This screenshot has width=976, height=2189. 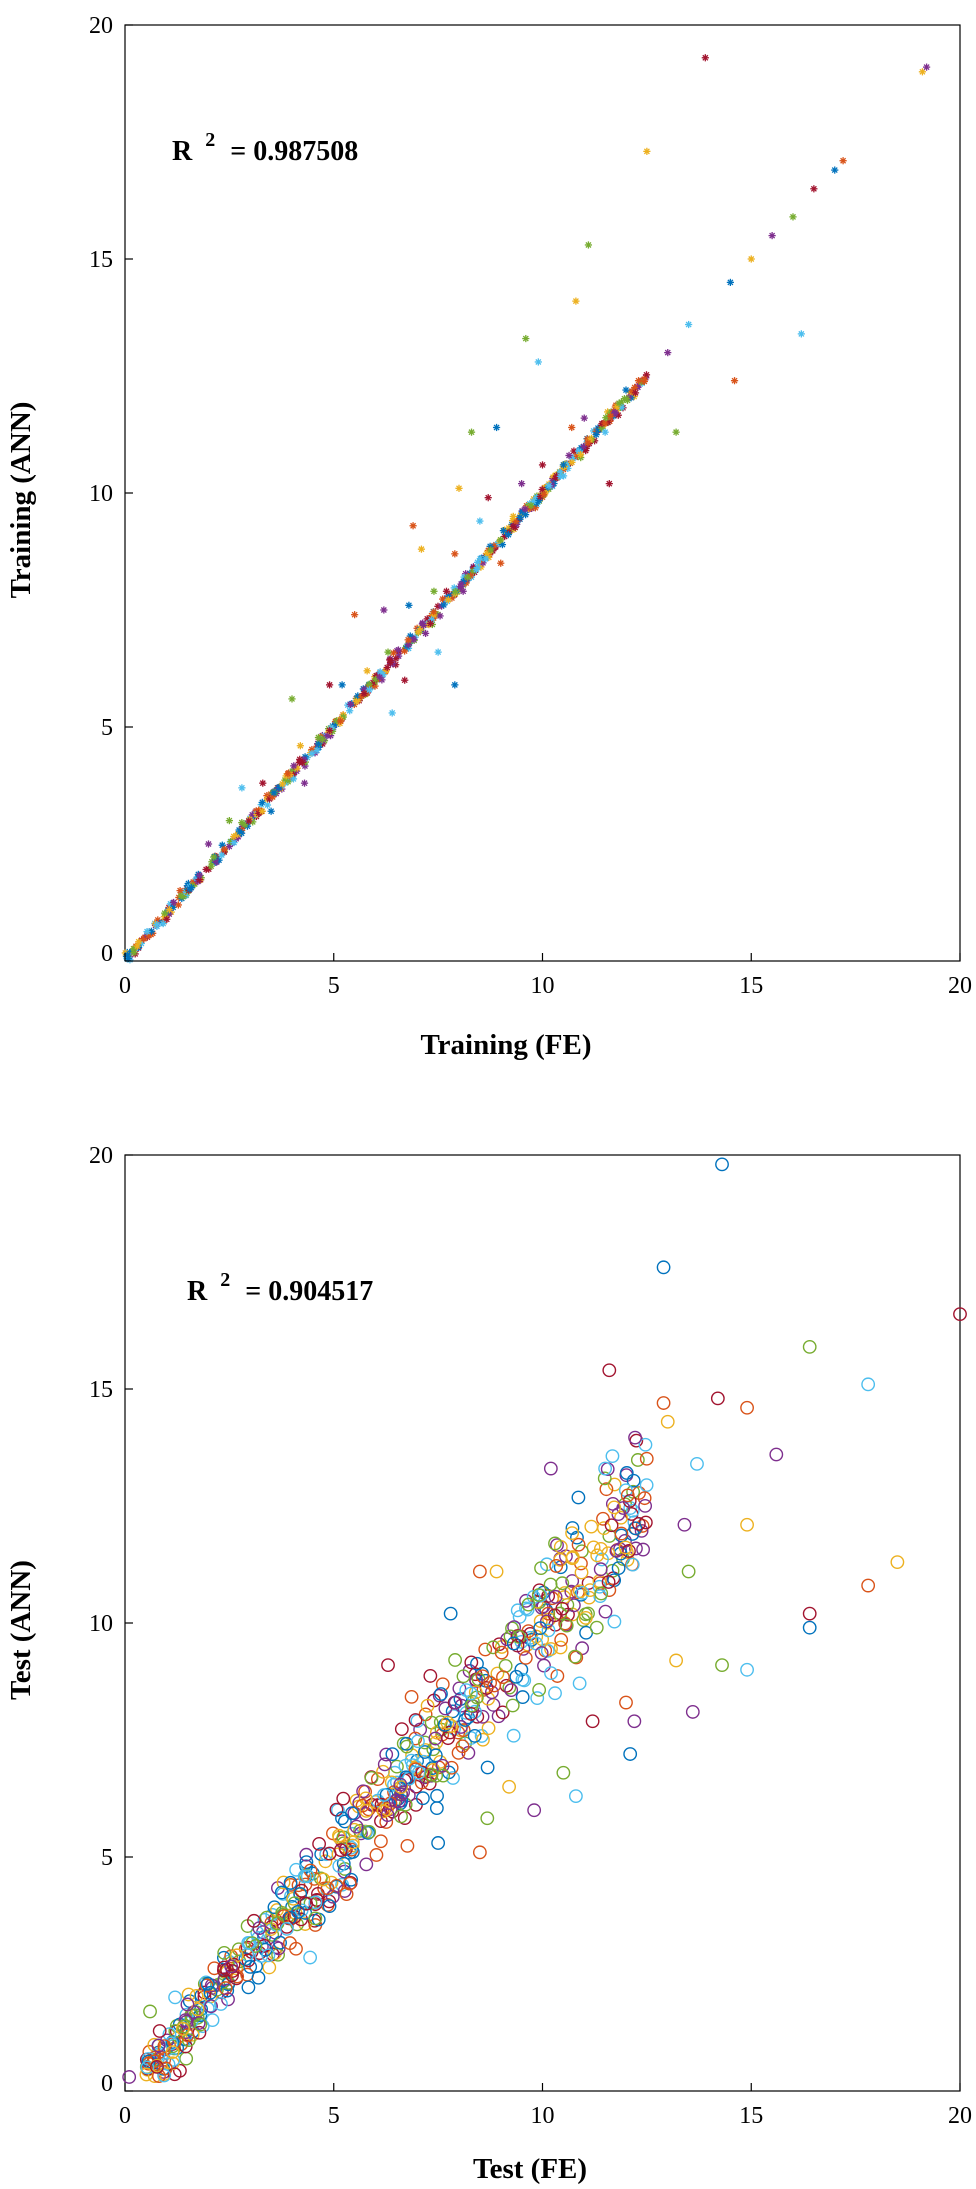 I want to click on y-tick-label: 20, so click(x=101, y=1156).